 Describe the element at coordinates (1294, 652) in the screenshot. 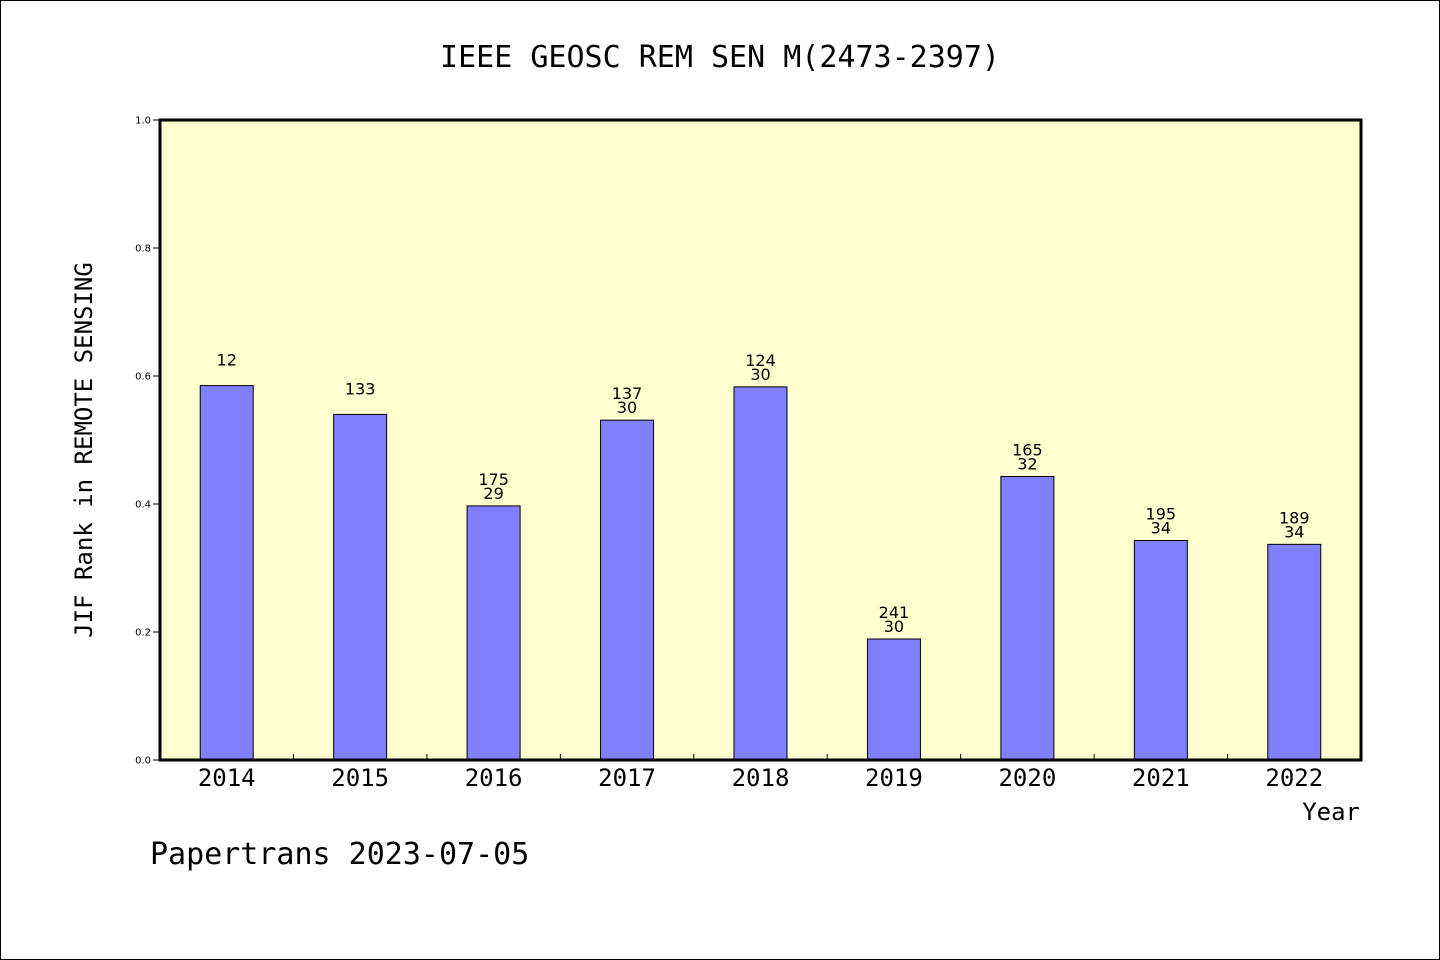

I see `bar-2022` at that location.